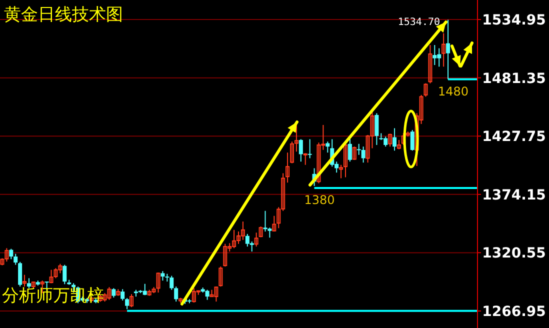 This screenshot has height=328, width=549. I want to click on y-tick-label: 1320.55, so click(514, 254).